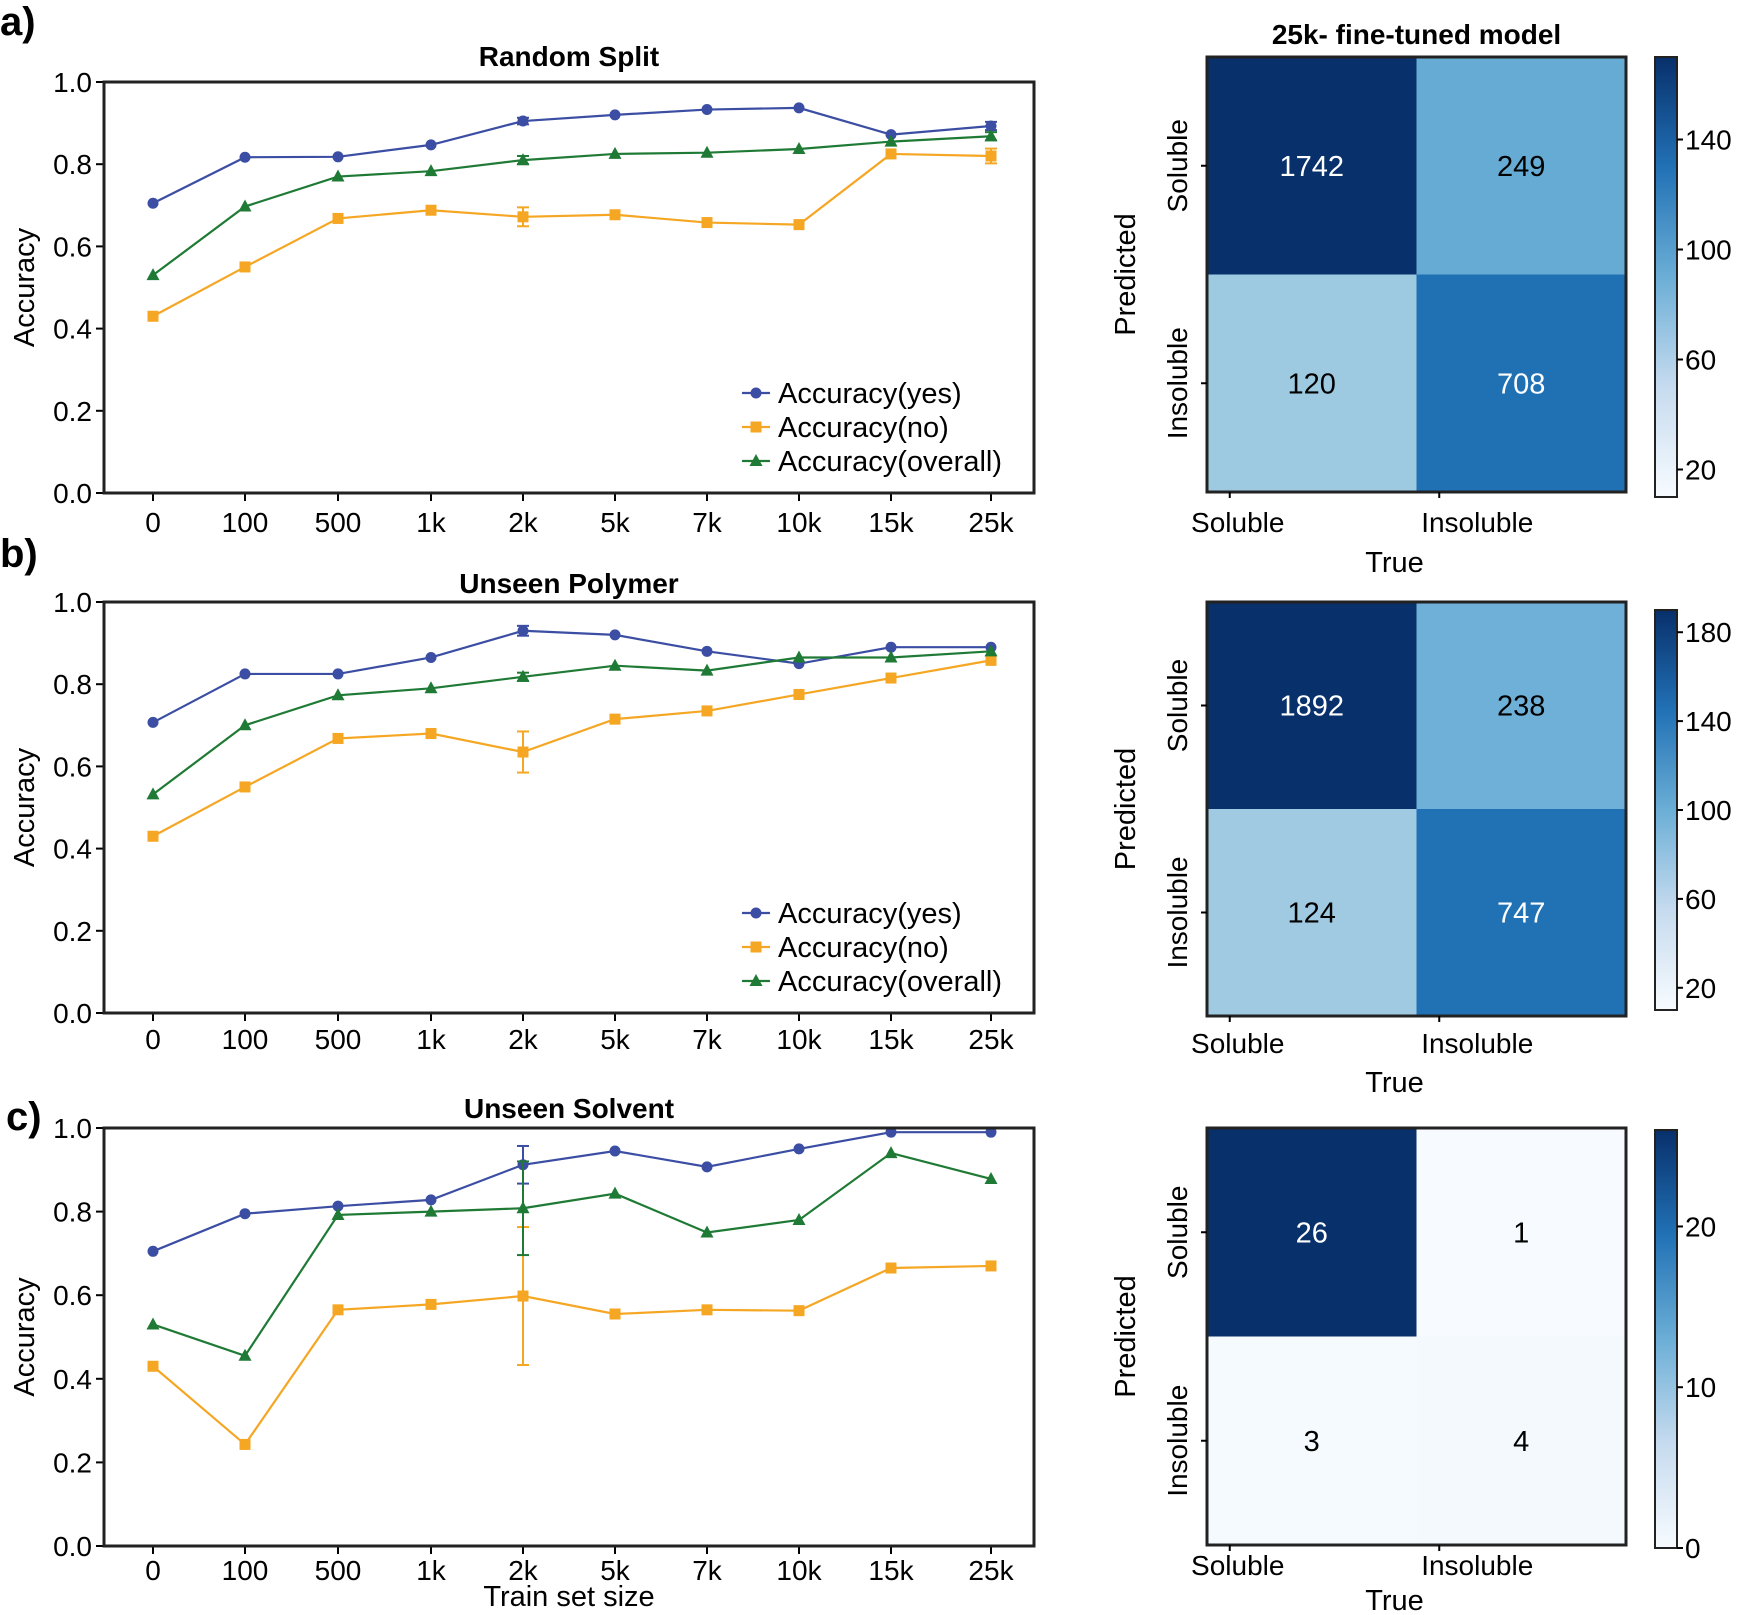  I want to click on series-line-triangle, so click(572, 1254).